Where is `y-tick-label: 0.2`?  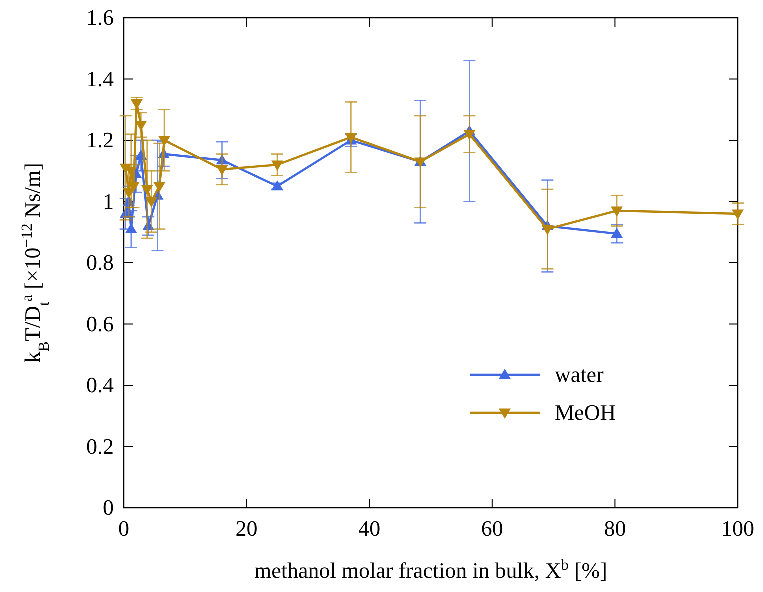
y-tick-label: 0.2 is located at coordinates (100, 446).